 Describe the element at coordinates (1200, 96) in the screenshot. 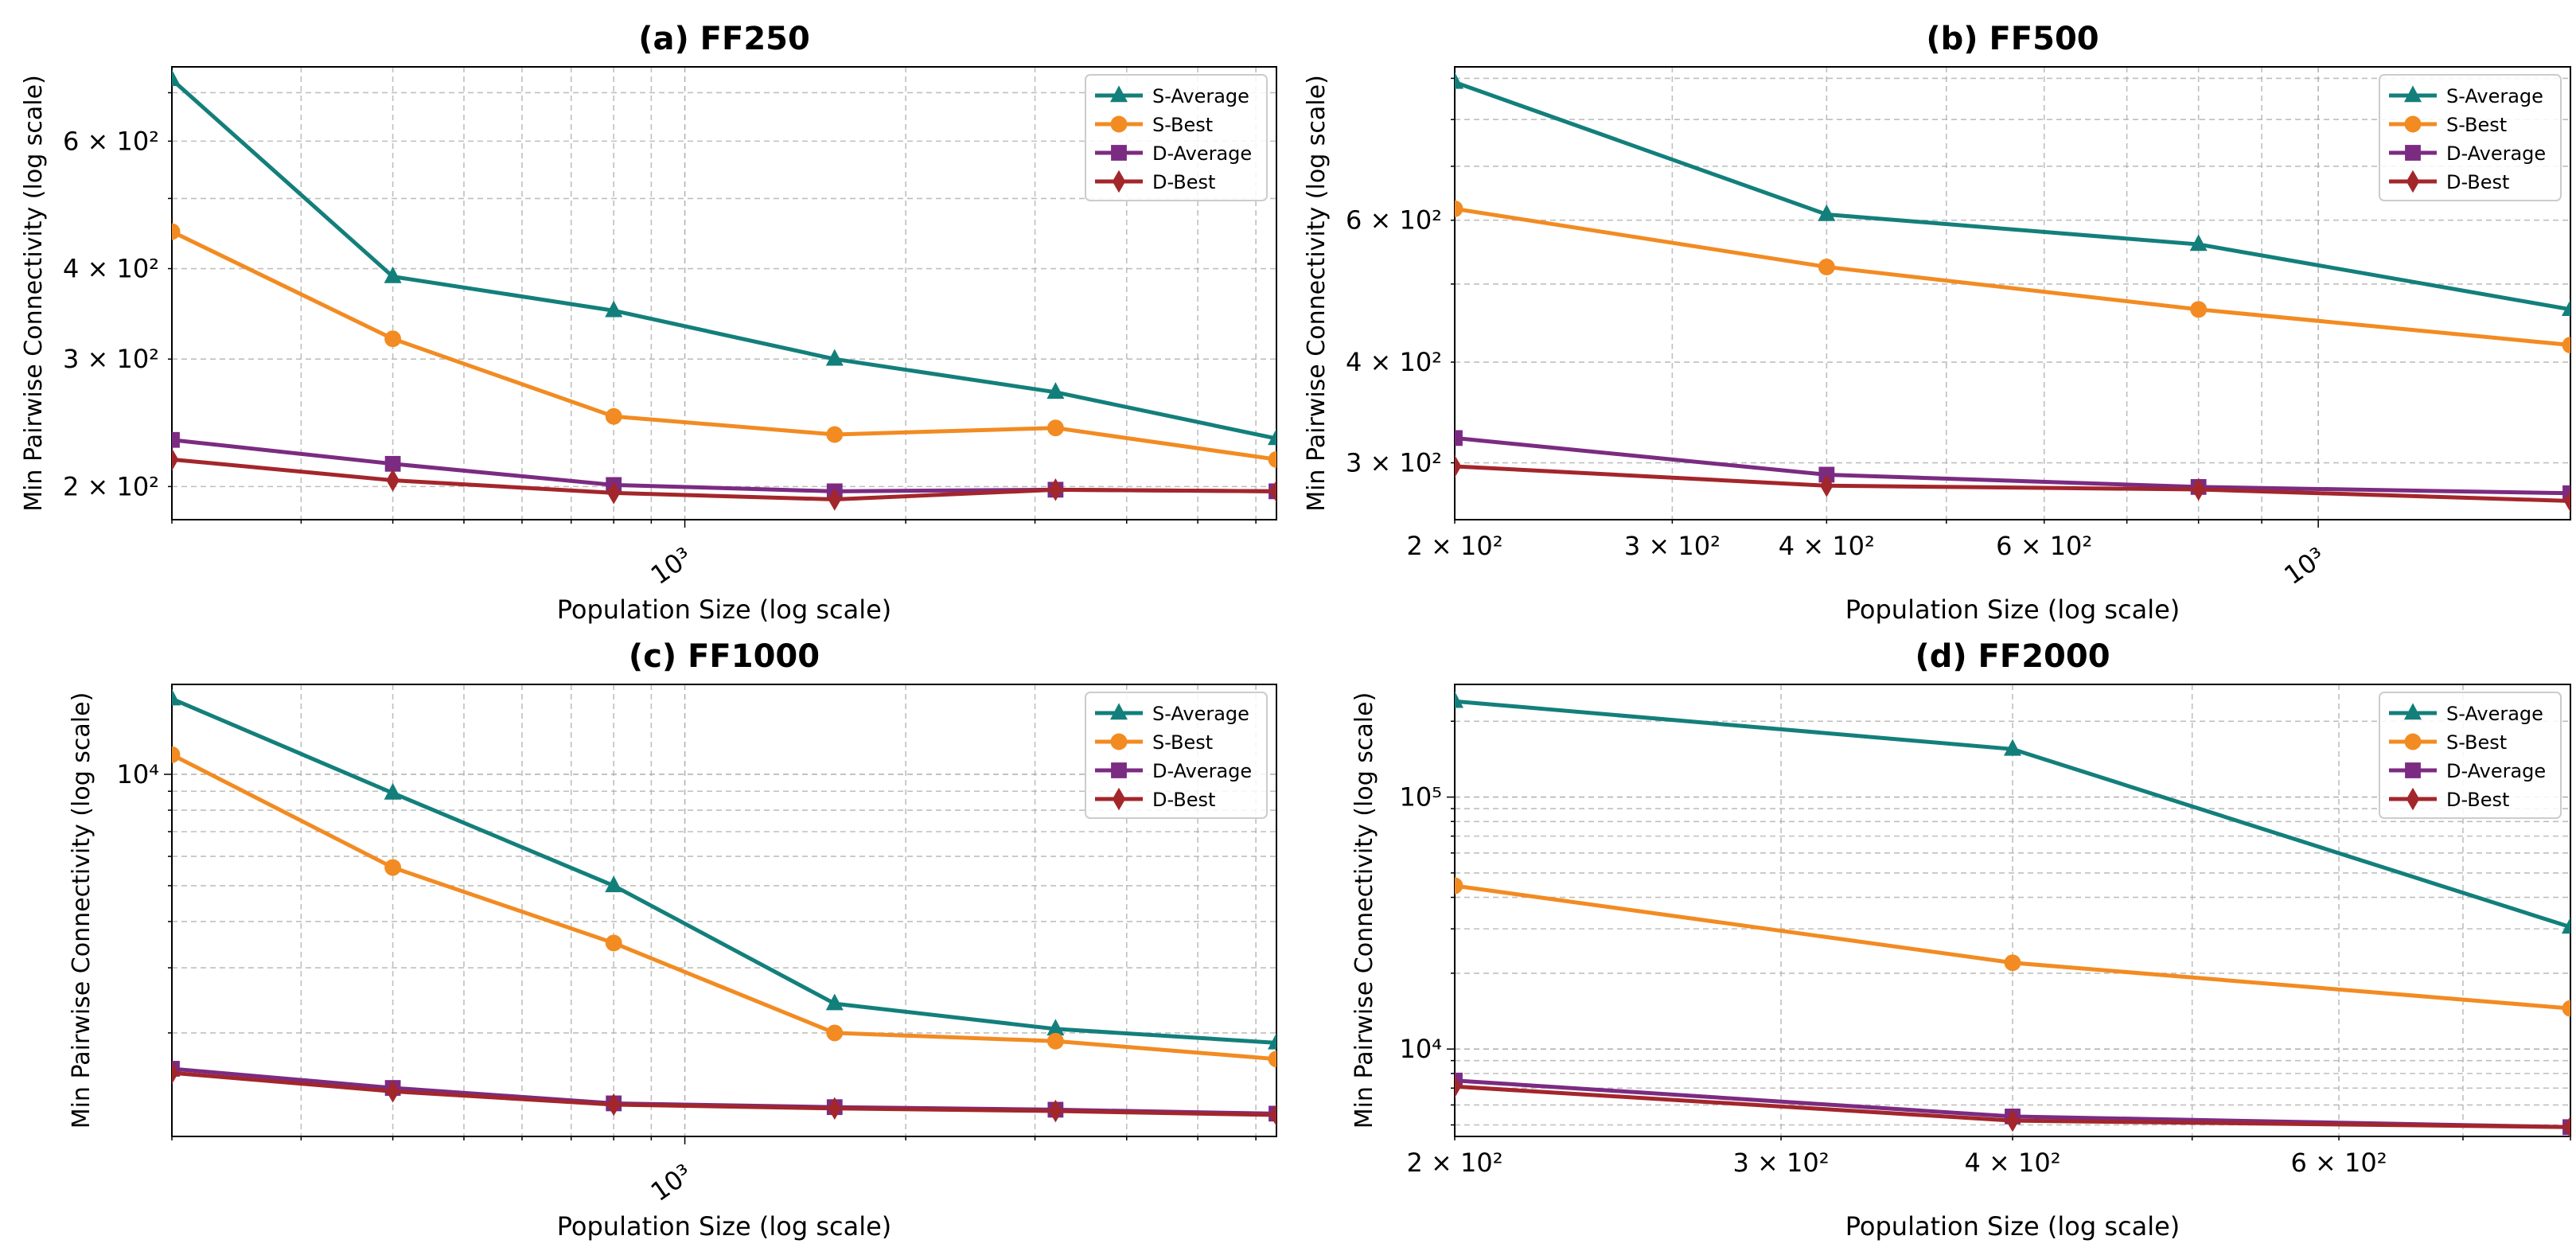

I see `legend-label: S-Average` at that location.